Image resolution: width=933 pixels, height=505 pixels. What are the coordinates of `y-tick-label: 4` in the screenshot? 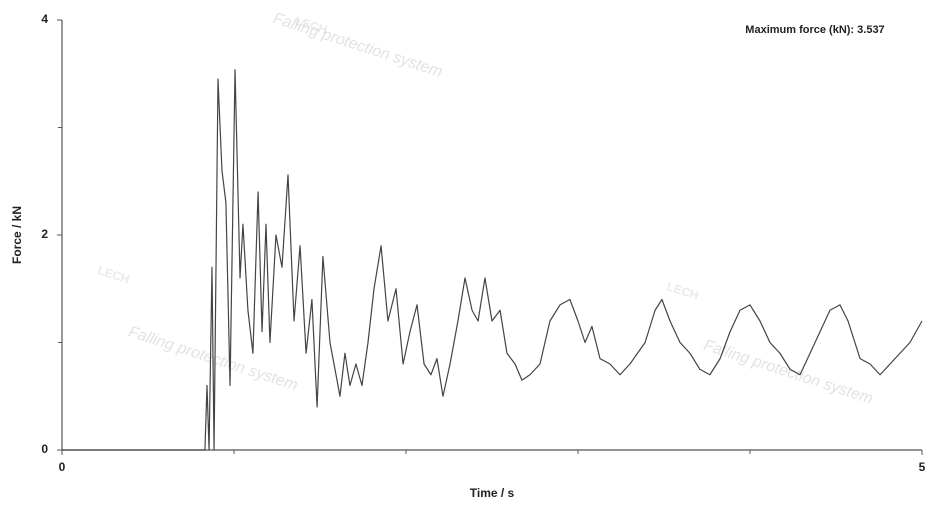 It's located at (44, 19).